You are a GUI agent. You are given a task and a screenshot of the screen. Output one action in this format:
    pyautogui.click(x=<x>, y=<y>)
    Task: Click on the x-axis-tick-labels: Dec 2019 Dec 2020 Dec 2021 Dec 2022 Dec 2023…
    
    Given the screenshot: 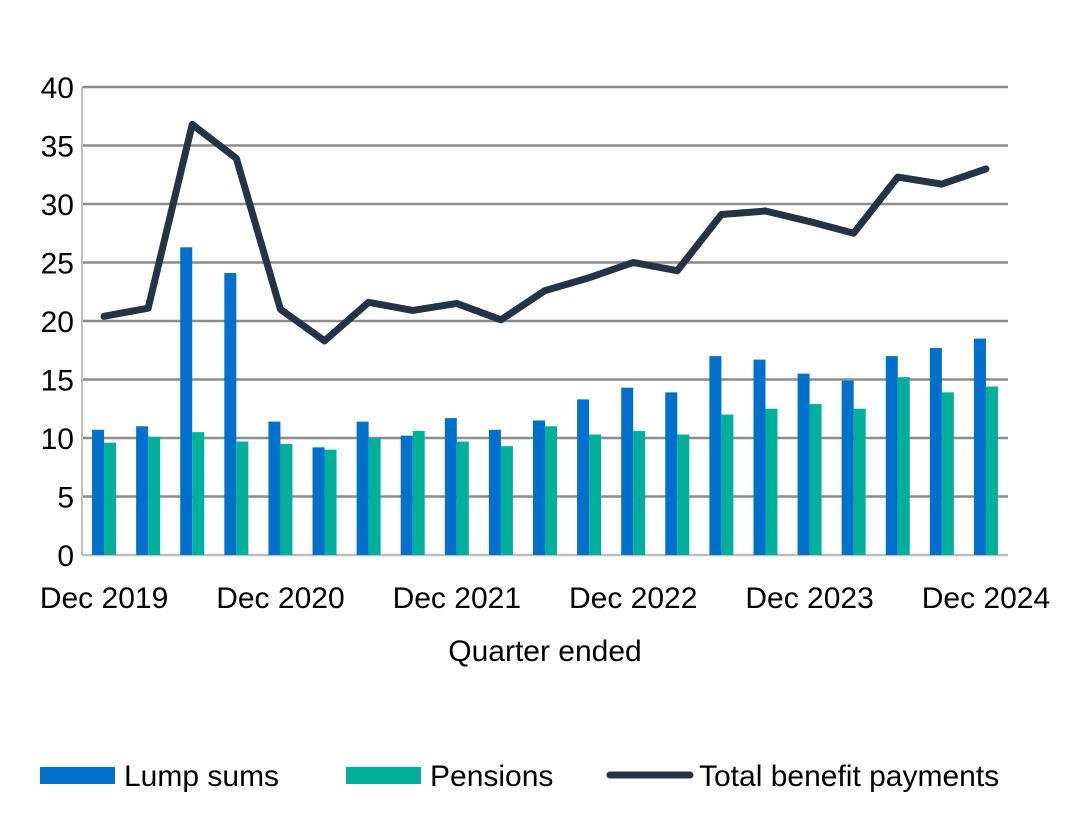 What is the action you would take?
    pyautogui.click(x=545, y=598)
    